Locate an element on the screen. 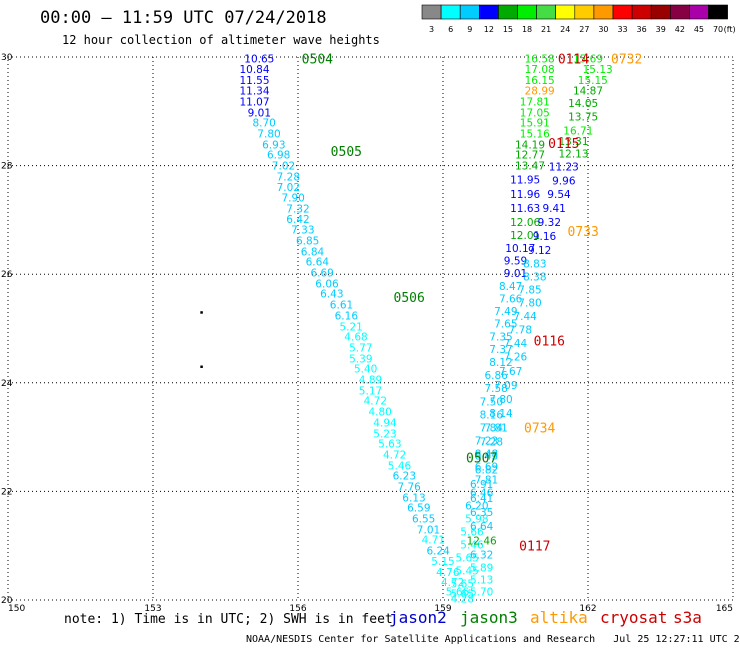 The width and height of the screenshot is (740, 650). colorbar-label: 33 is located at coordinates (622, 29).